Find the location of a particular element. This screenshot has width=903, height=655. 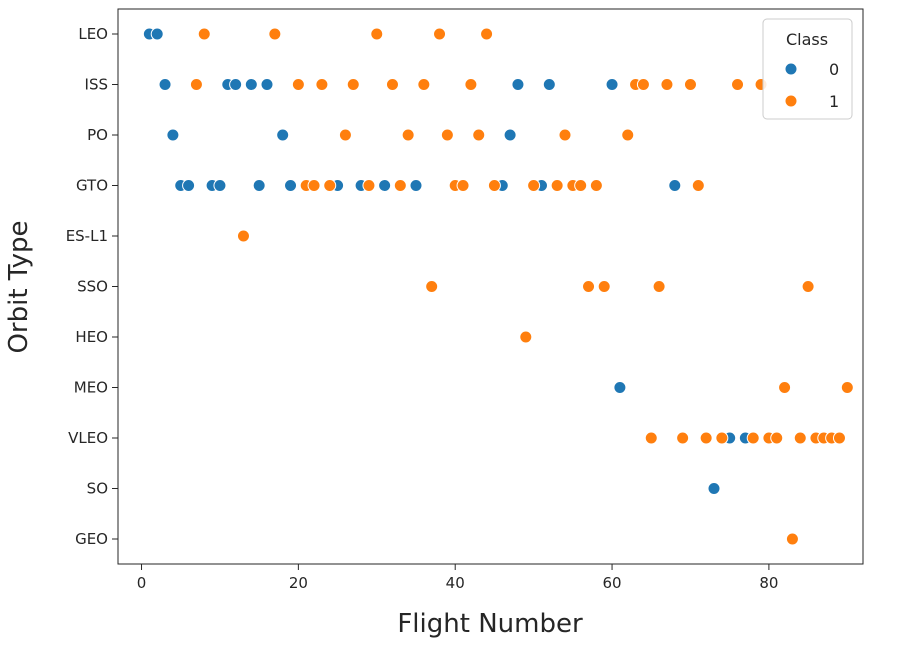

y-tick-label-iss: ISS is located at coordinates (96, 85).